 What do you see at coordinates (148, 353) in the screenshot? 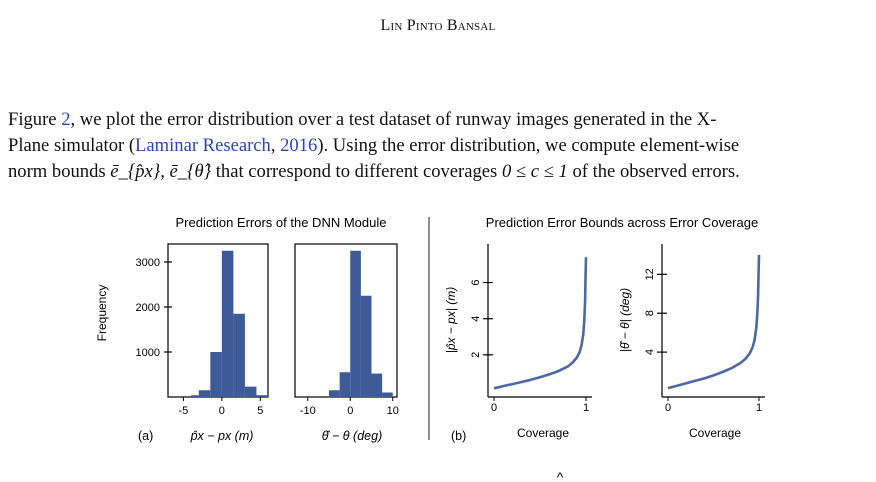
I see `histogram-1-ytick-label: 1000` at bounding box center [148, 353].